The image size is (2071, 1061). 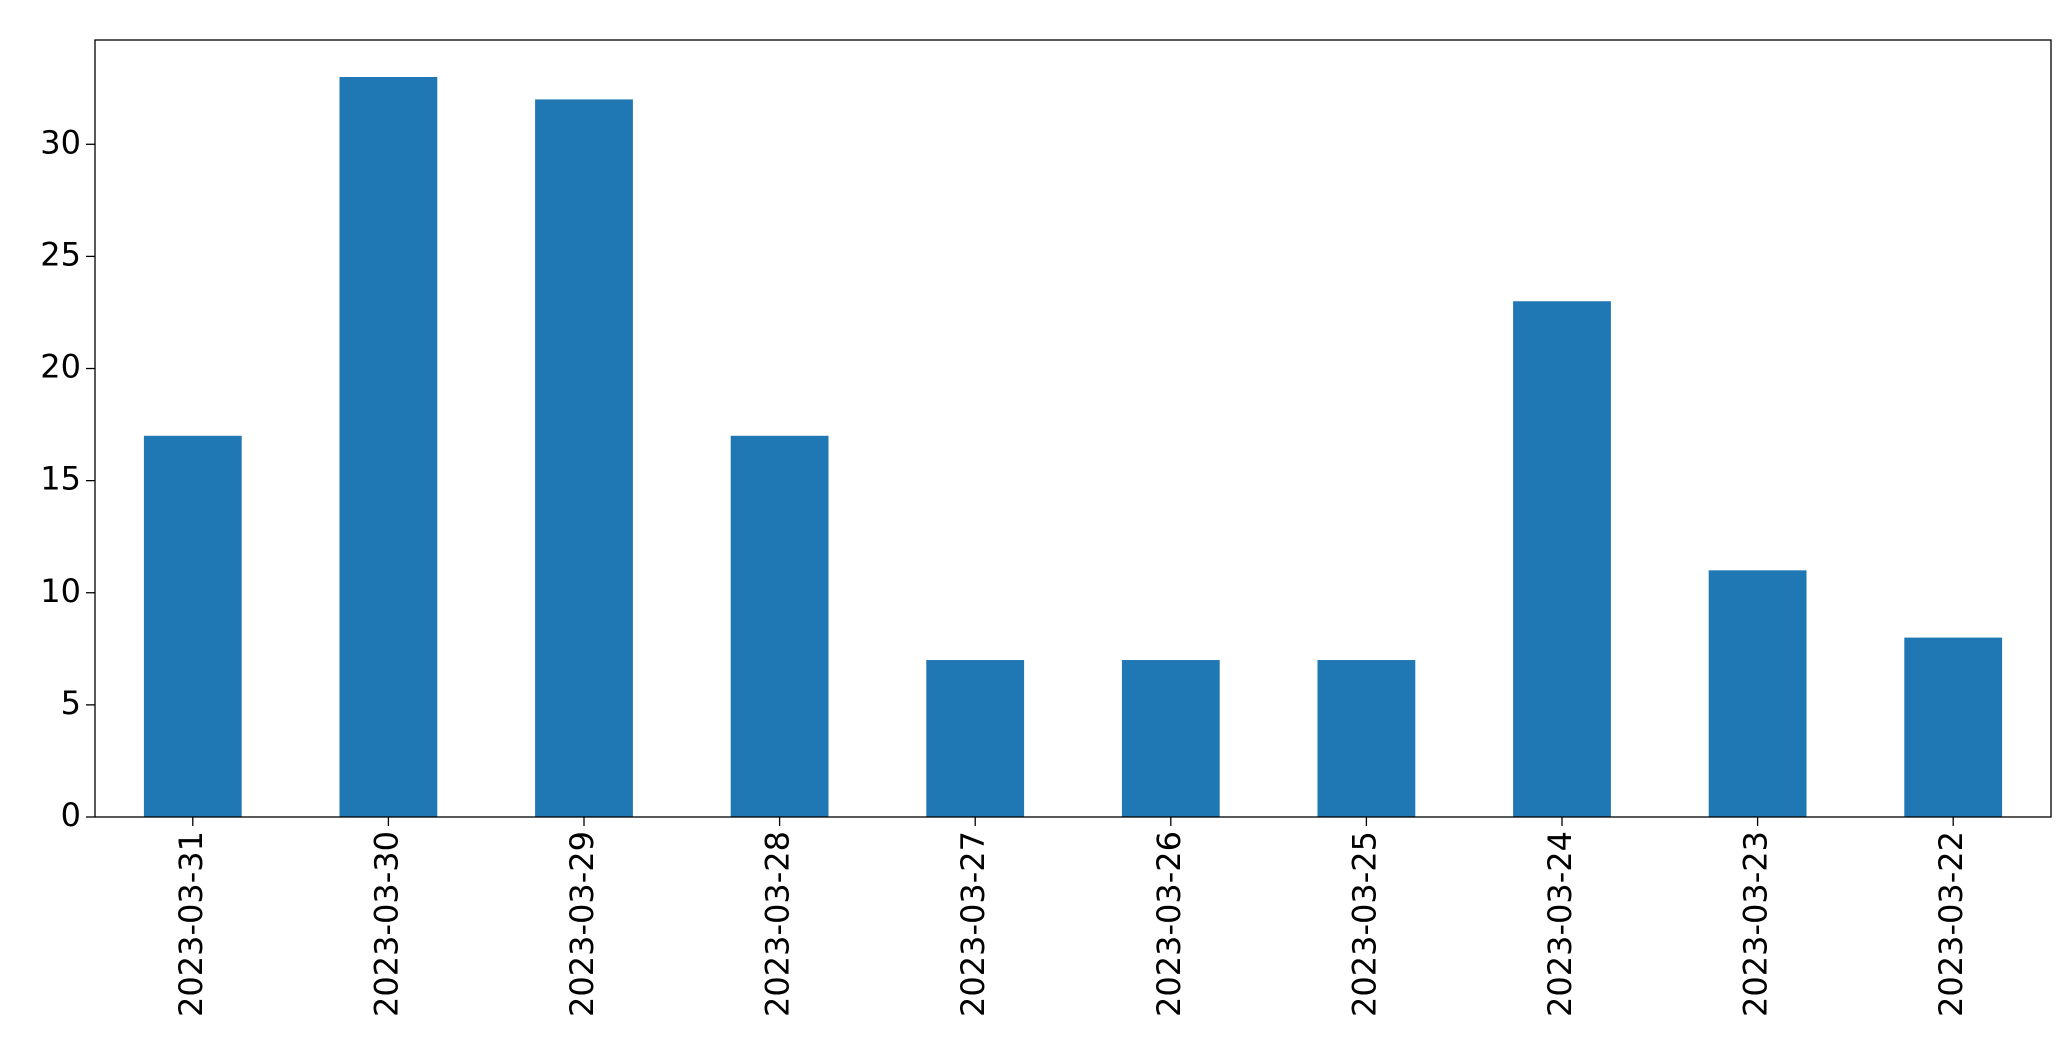 I want to click on y-tick-label: 15, so click(x=60, y=479).